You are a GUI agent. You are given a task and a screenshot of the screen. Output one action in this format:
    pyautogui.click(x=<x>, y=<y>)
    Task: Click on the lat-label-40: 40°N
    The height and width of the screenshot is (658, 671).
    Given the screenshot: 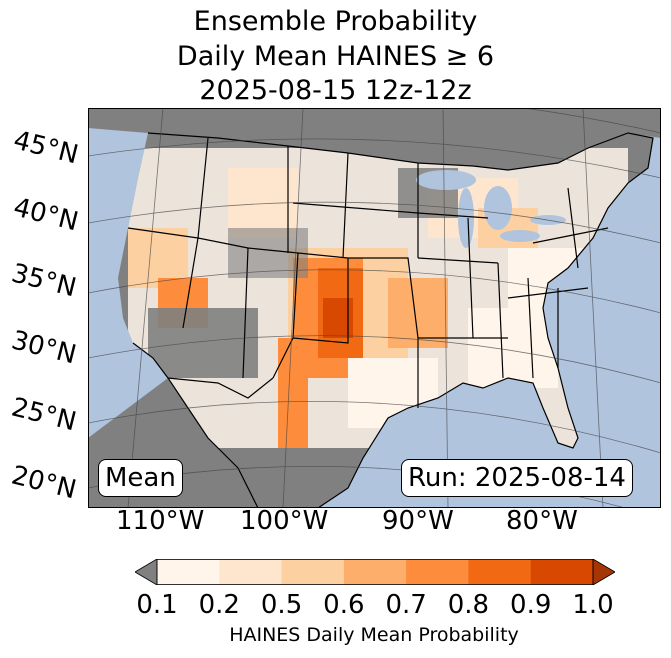 What is the action you would take?
    pyautogui.click(x=46, y=215)
    